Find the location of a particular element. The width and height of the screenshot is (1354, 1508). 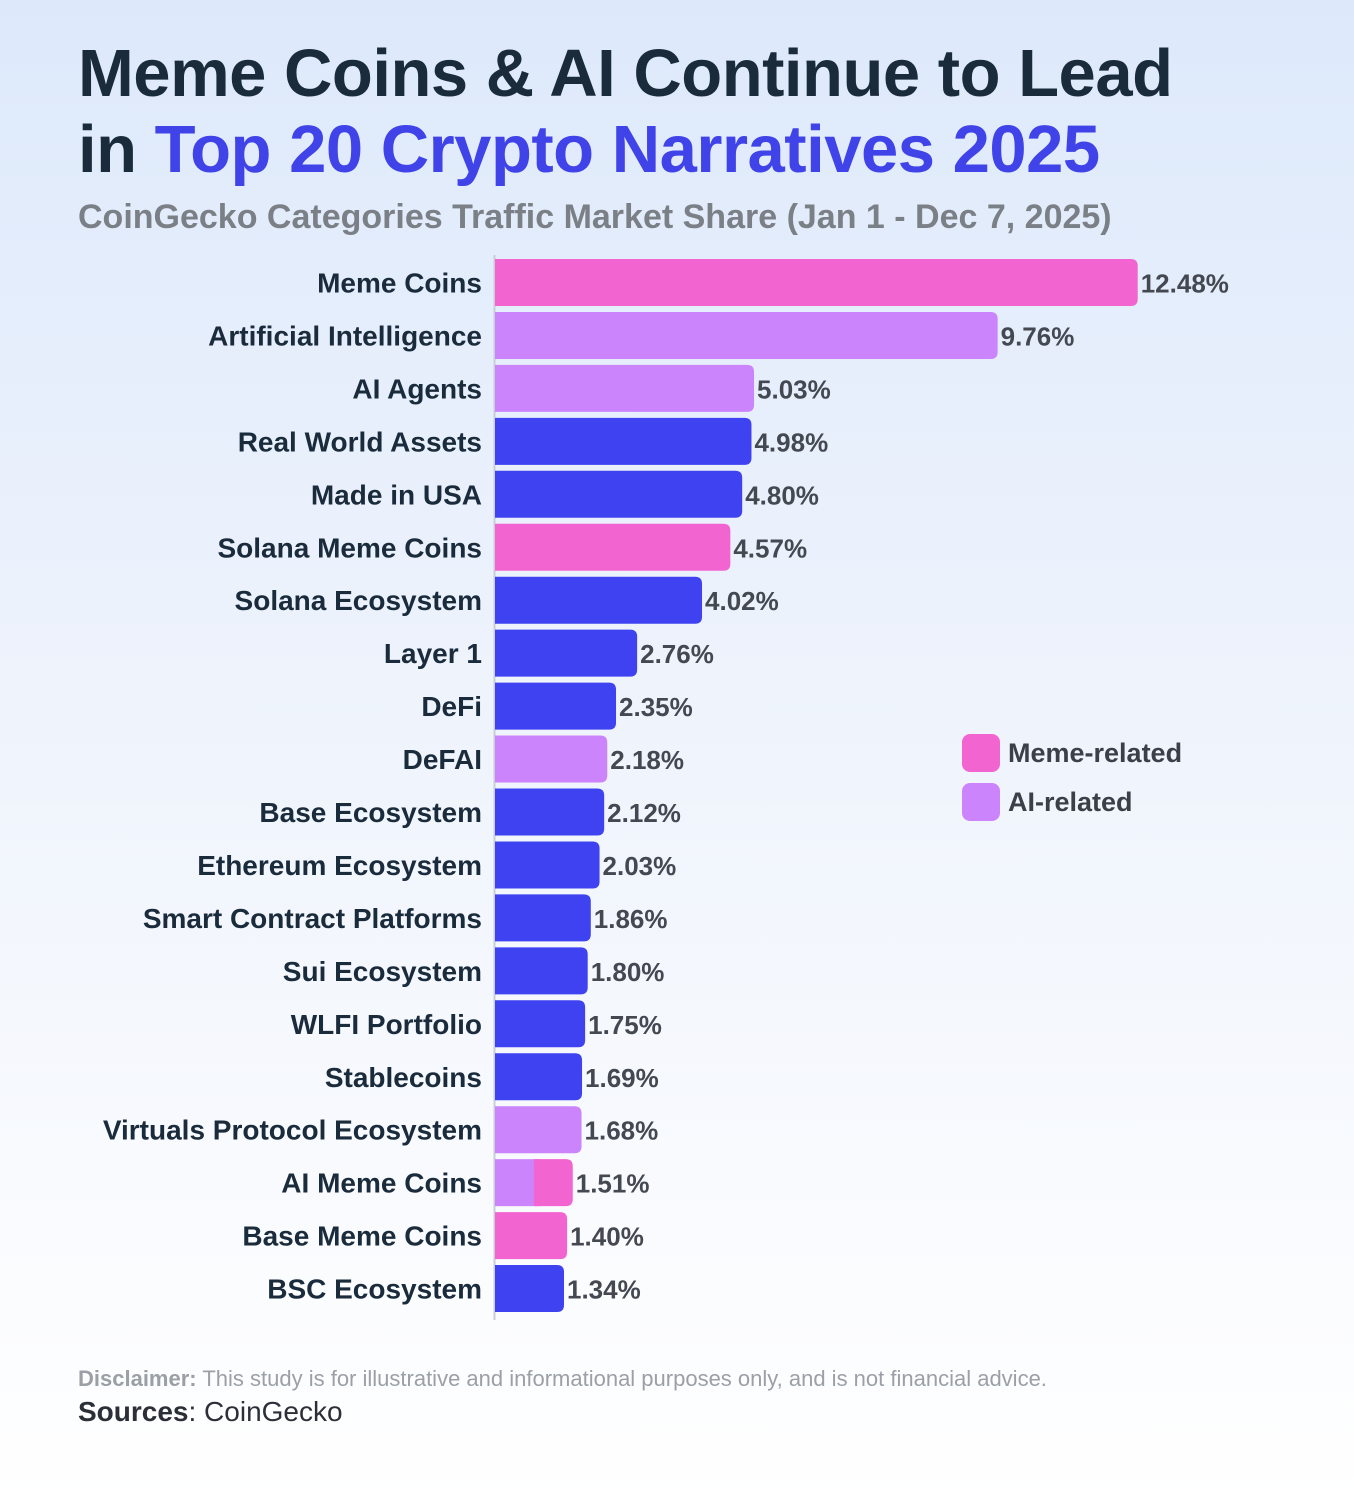

bar-base-ecosystem is located at coordinates (550, 812).